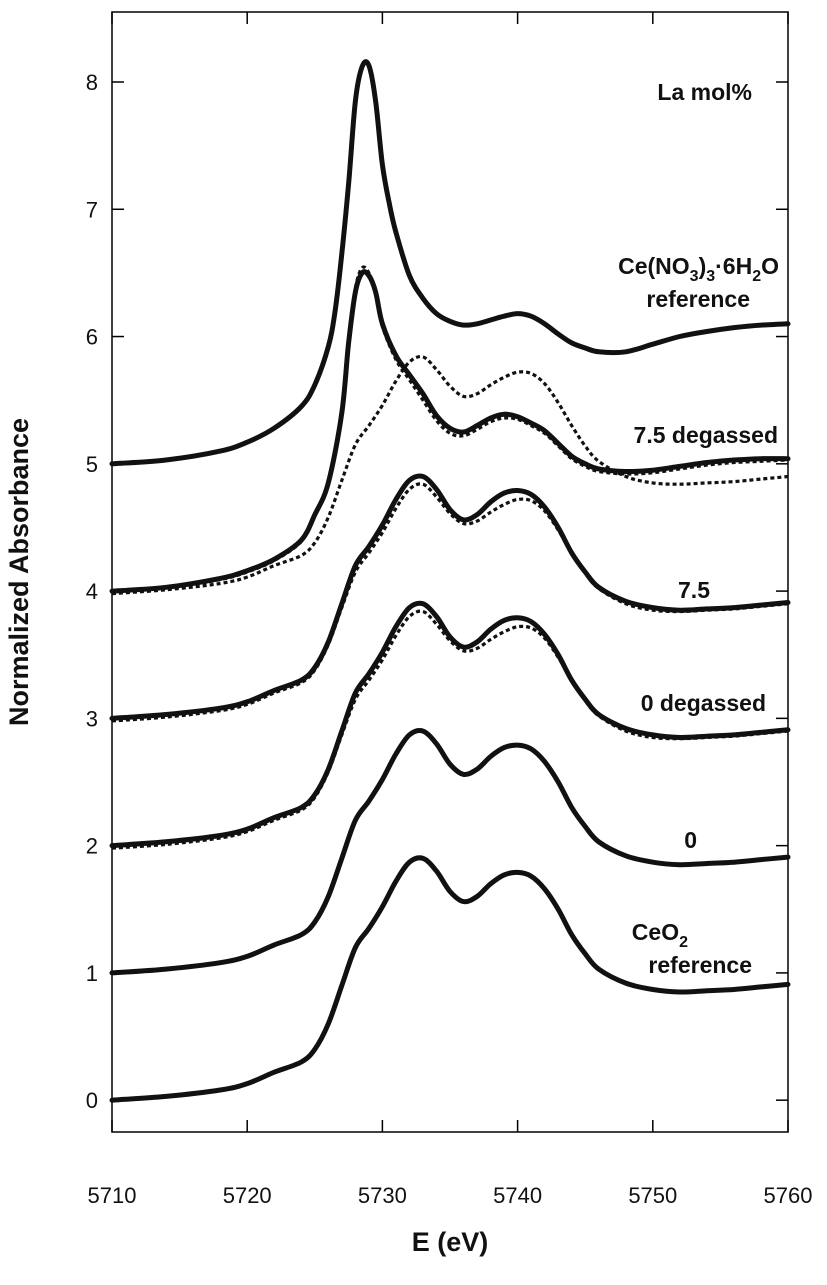  I want to click on series-label-0-degassed: 0 degassed, so click(703, 703).